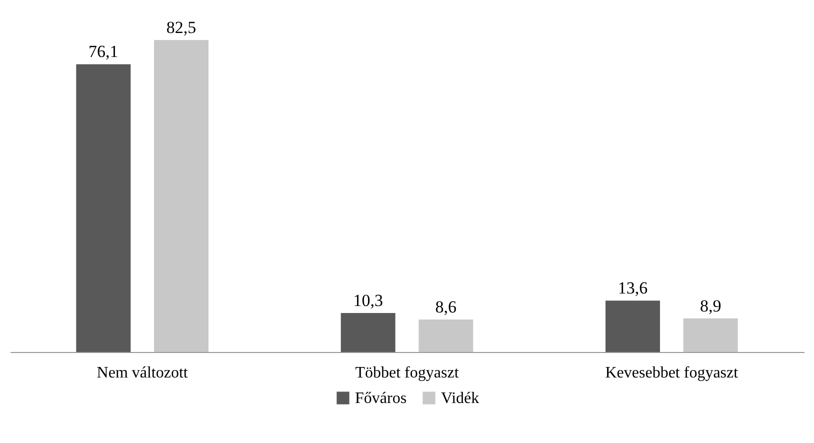  Describe the element at coordinates (672, 373) in the screenshot. I see `x-tick-label: Kevesebbet fogyaszt` at that location.